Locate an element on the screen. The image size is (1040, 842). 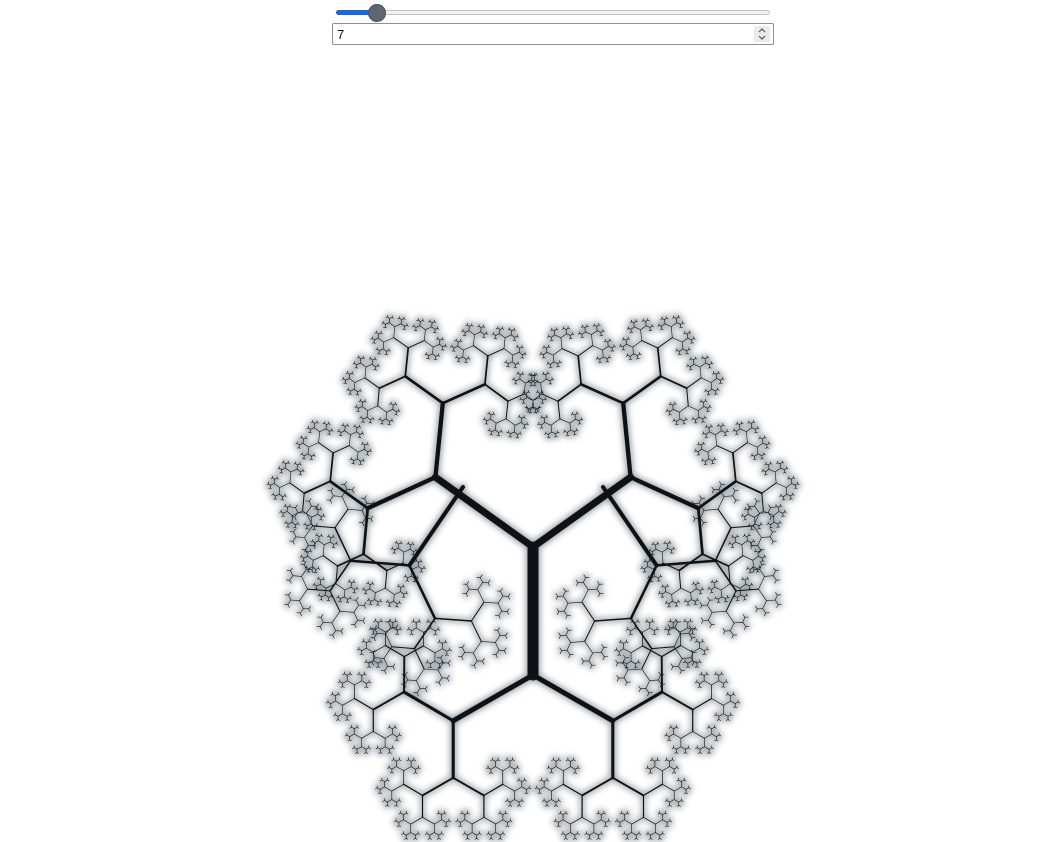
spinner-icon is located at coordinates (762, 34).